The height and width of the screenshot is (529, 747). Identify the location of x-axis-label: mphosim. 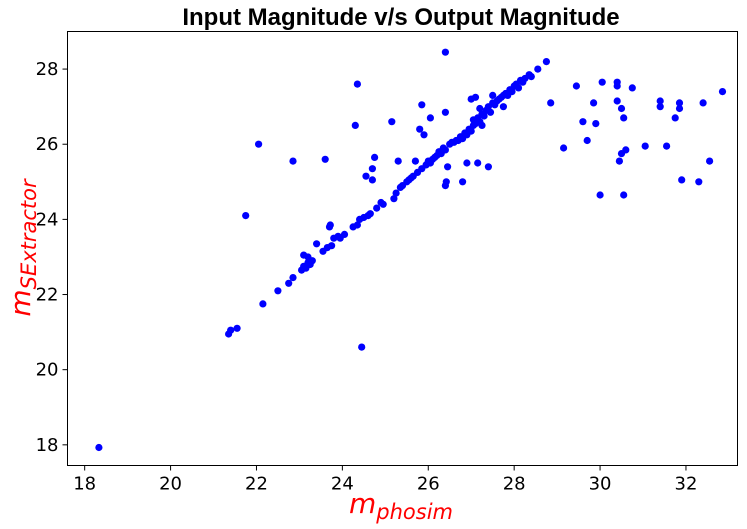
(401, 505).